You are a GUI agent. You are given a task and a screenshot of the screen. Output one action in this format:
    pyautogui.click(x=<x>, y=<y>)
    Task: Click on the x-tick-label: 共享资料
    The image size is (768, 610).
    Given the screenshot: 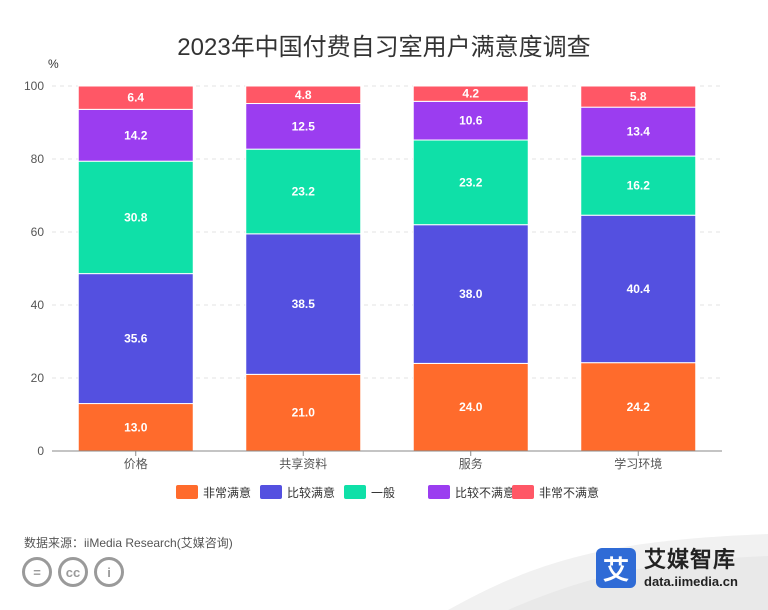 What is the action you would take?
    pyautogui.click(x=303, y=463)
    